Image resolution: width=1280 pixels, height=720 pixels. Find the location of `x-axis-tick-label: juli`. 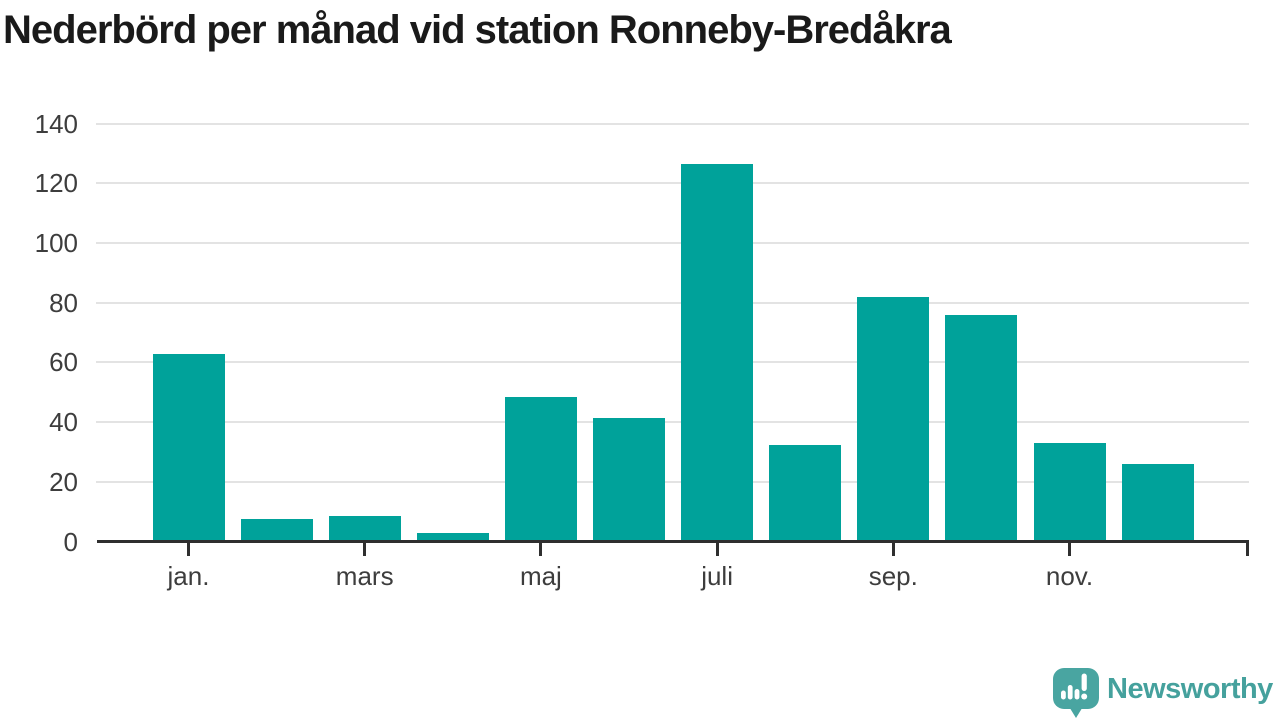

x-axis-tick-label: juli is located at coordinates (717, 576).